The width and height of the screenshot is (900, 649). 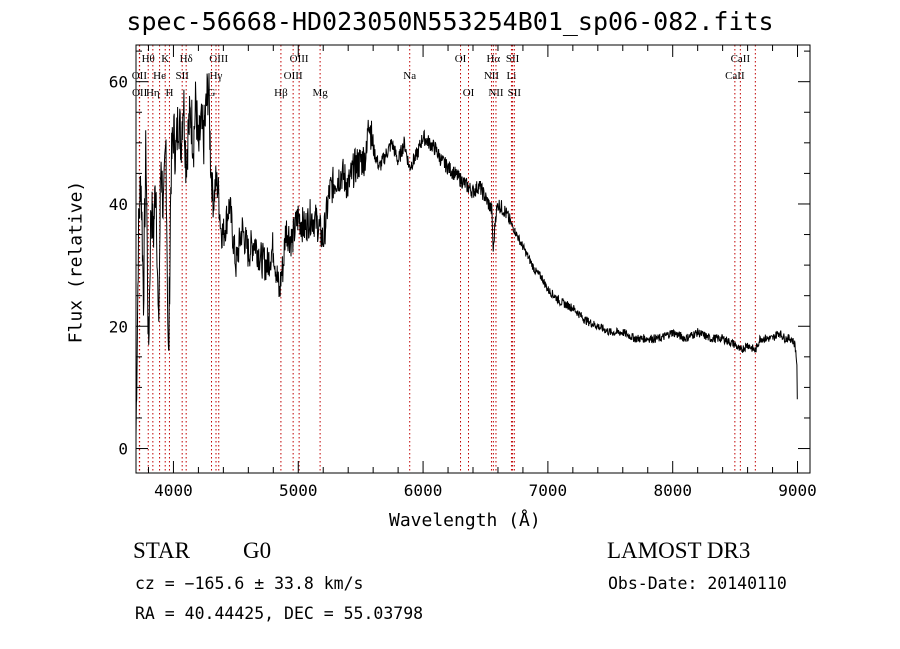 I want to click on x-tick-label: 8000, so click(x=672, y=490).